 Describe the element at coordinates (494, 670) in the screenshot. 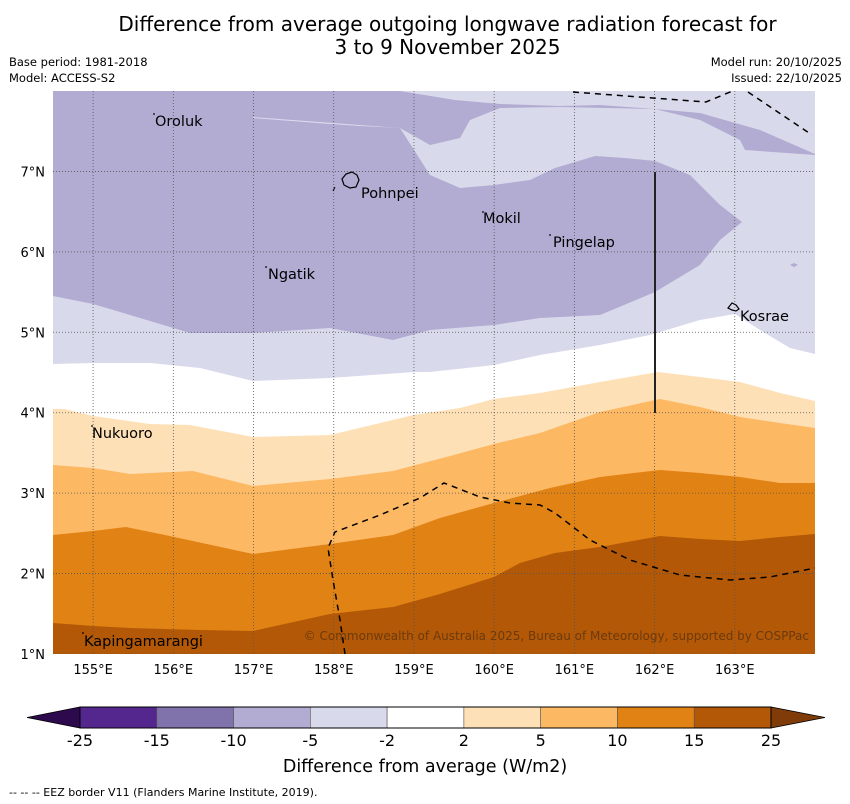

I see `lon-tick-label: 160°E` at that location.